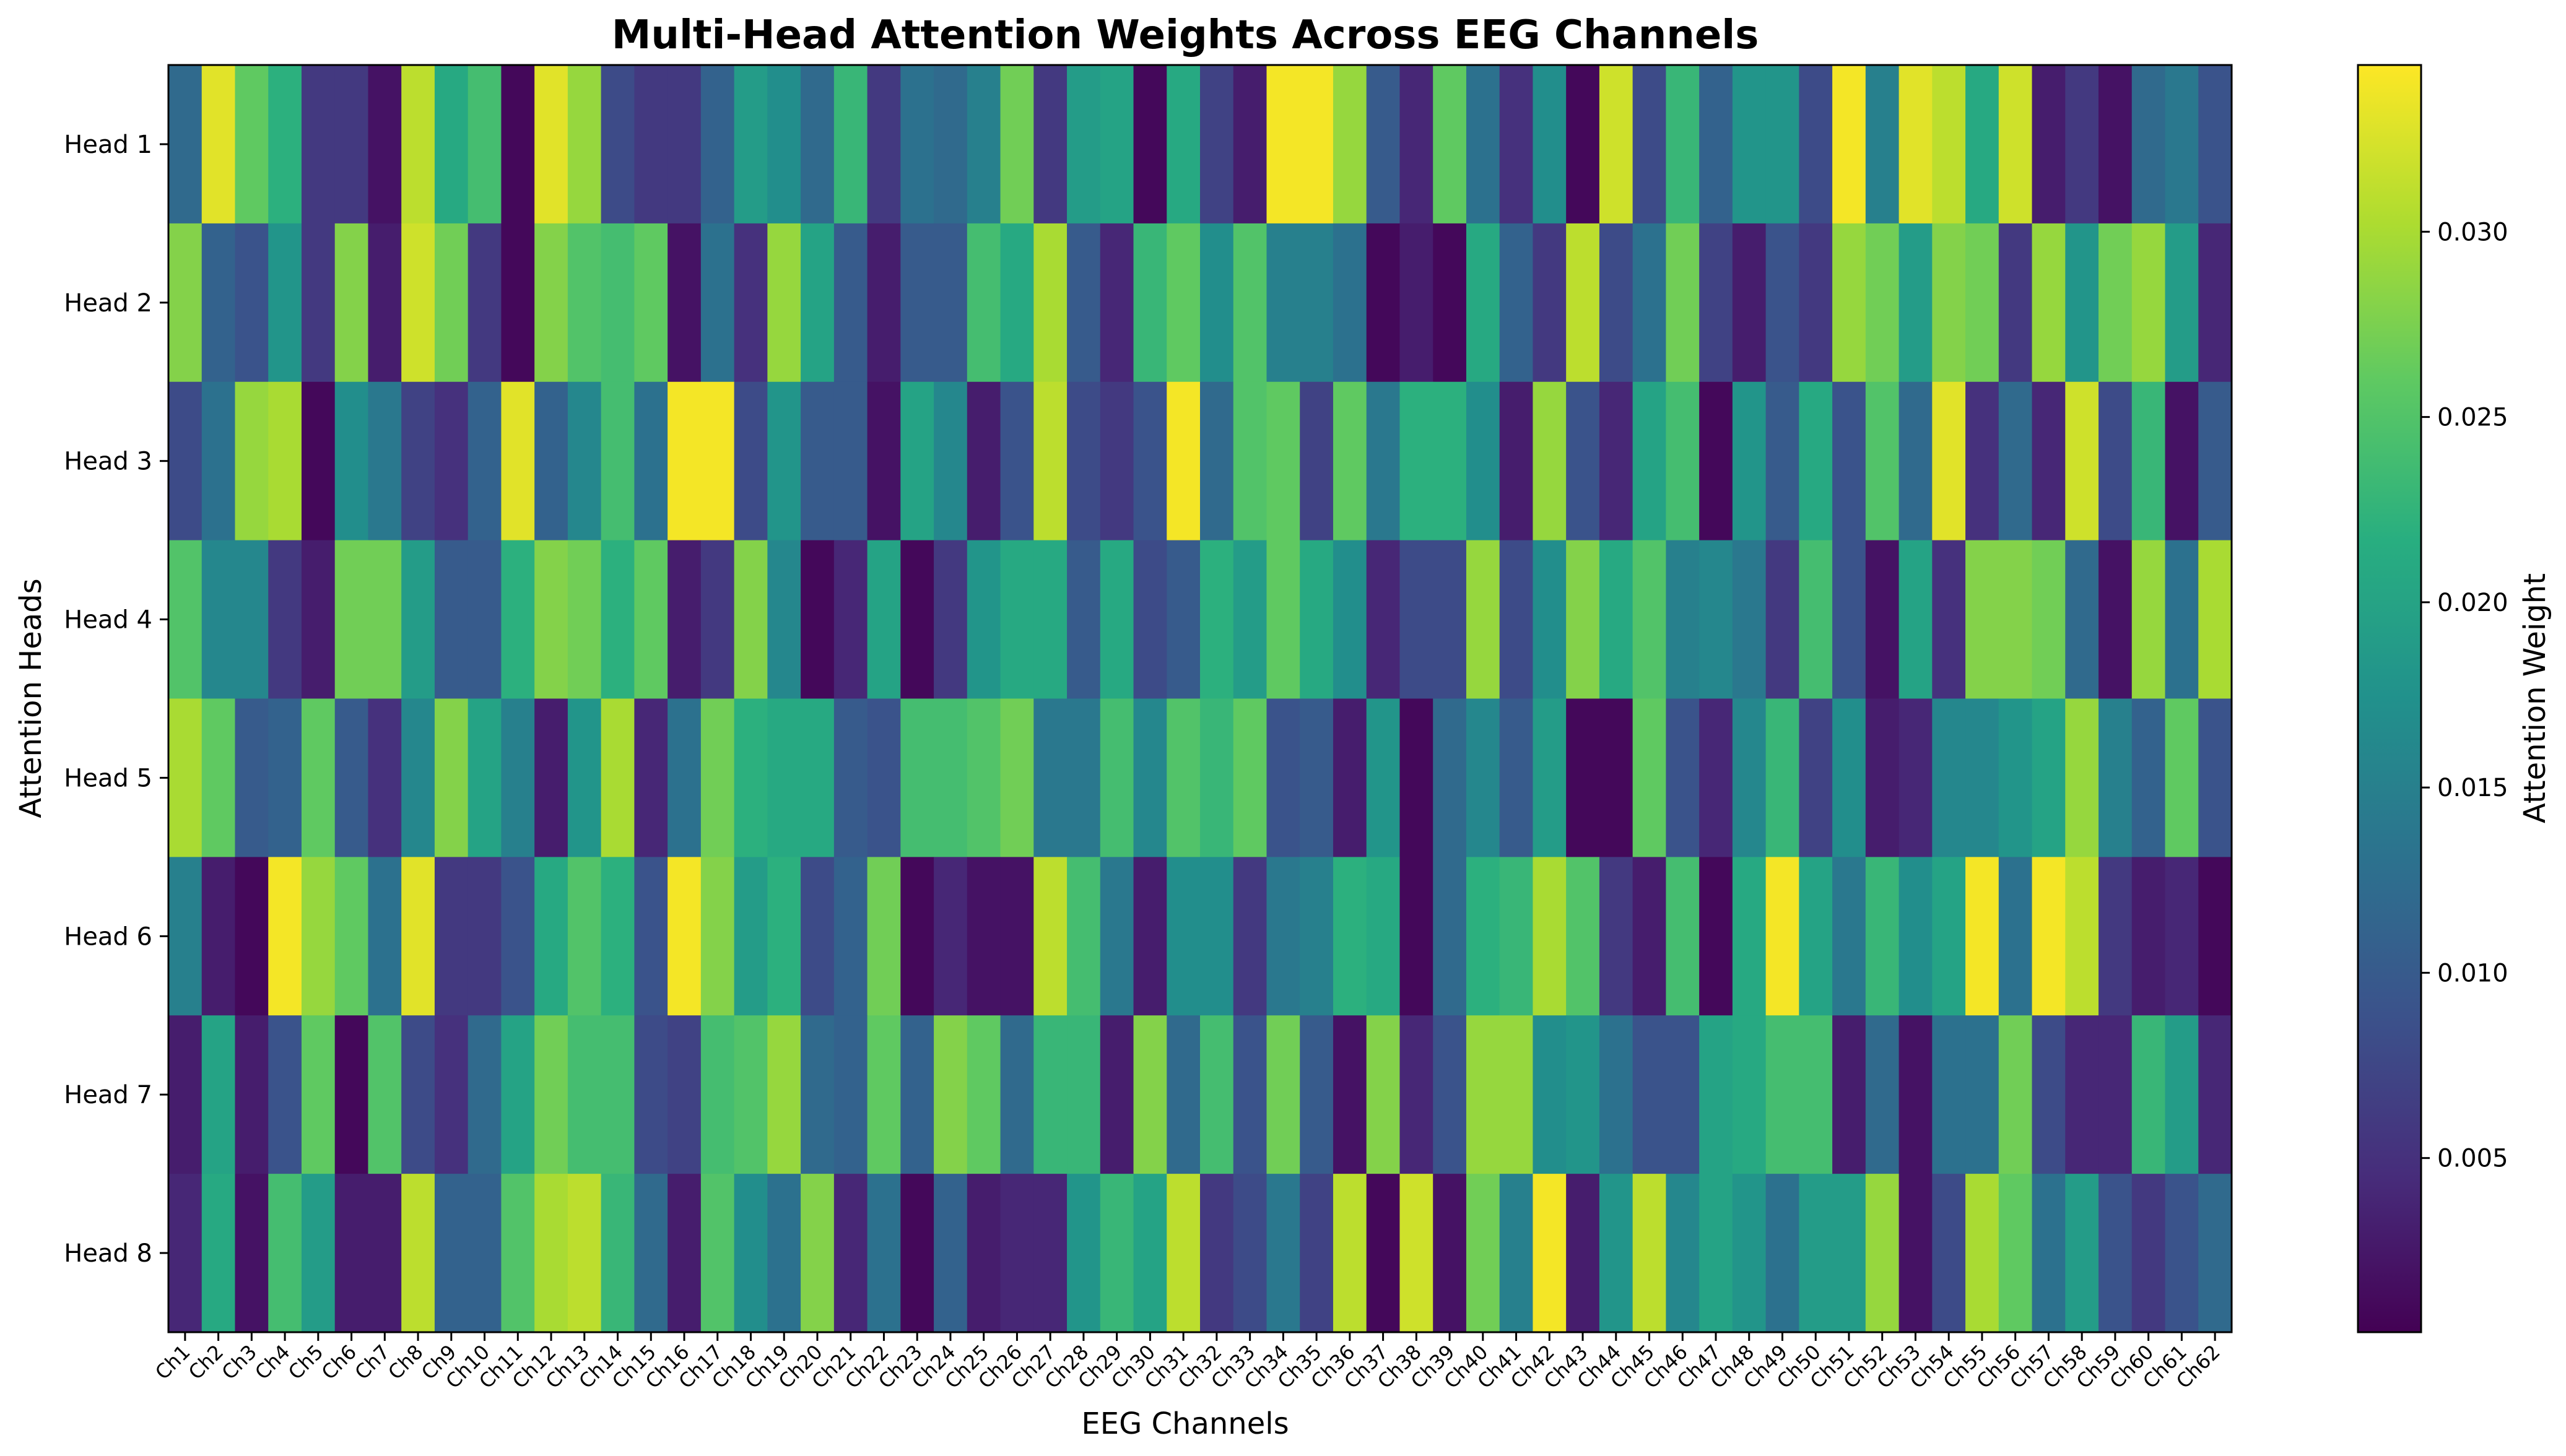 This screenshot has width=2566, height=1456. What do you see at coordinates (2472, 418) in the screenshot?
I see `colorbar-tick-label: 0.025` at bounding box center [2472, 418].